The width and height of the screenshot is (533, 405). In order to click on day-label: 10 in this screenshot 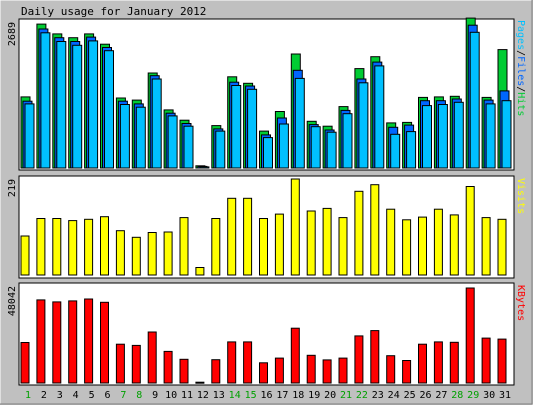, I will do `click(171, 395)`.